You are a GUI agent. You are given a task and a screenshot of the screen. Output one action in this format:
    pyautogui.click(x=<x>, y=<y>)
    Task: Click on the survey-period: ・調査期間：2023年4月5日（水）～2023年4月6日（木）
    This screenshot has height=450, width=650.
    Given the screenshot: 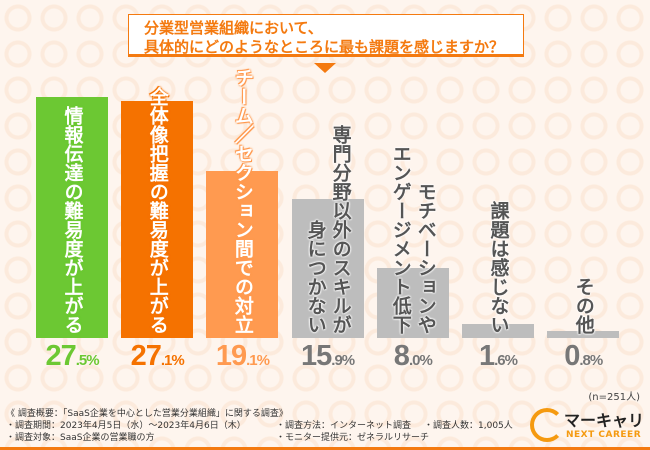 What is the action you would take?
    pyautogui.click(x=126, y=426)
    